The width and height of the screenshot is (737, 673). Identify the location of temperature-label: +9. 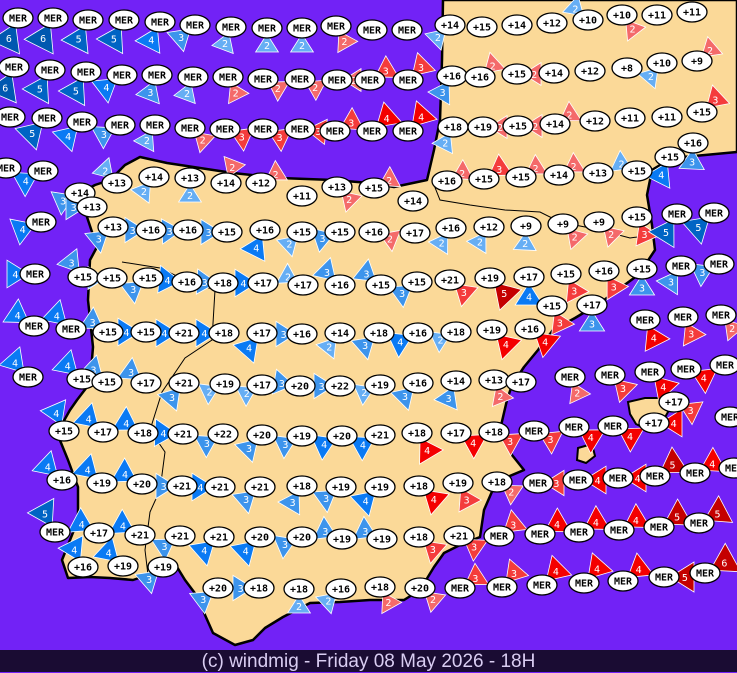
(697, 61).